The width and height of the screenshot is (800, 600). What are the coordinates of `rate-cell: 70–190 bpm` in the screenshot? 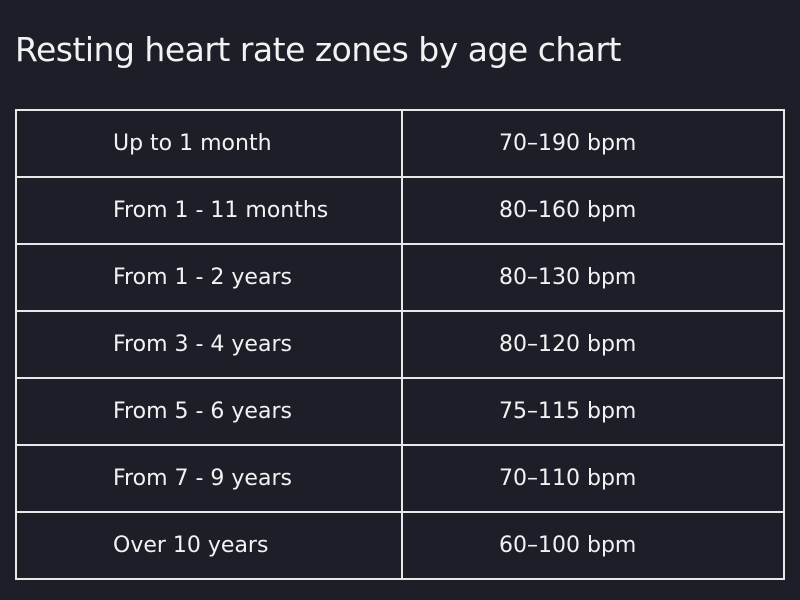 It's located at (593, 143).